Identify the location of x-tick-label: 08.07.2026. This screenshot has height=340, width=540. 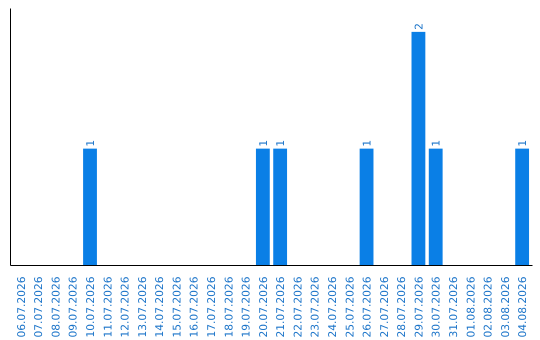
(55, 307).